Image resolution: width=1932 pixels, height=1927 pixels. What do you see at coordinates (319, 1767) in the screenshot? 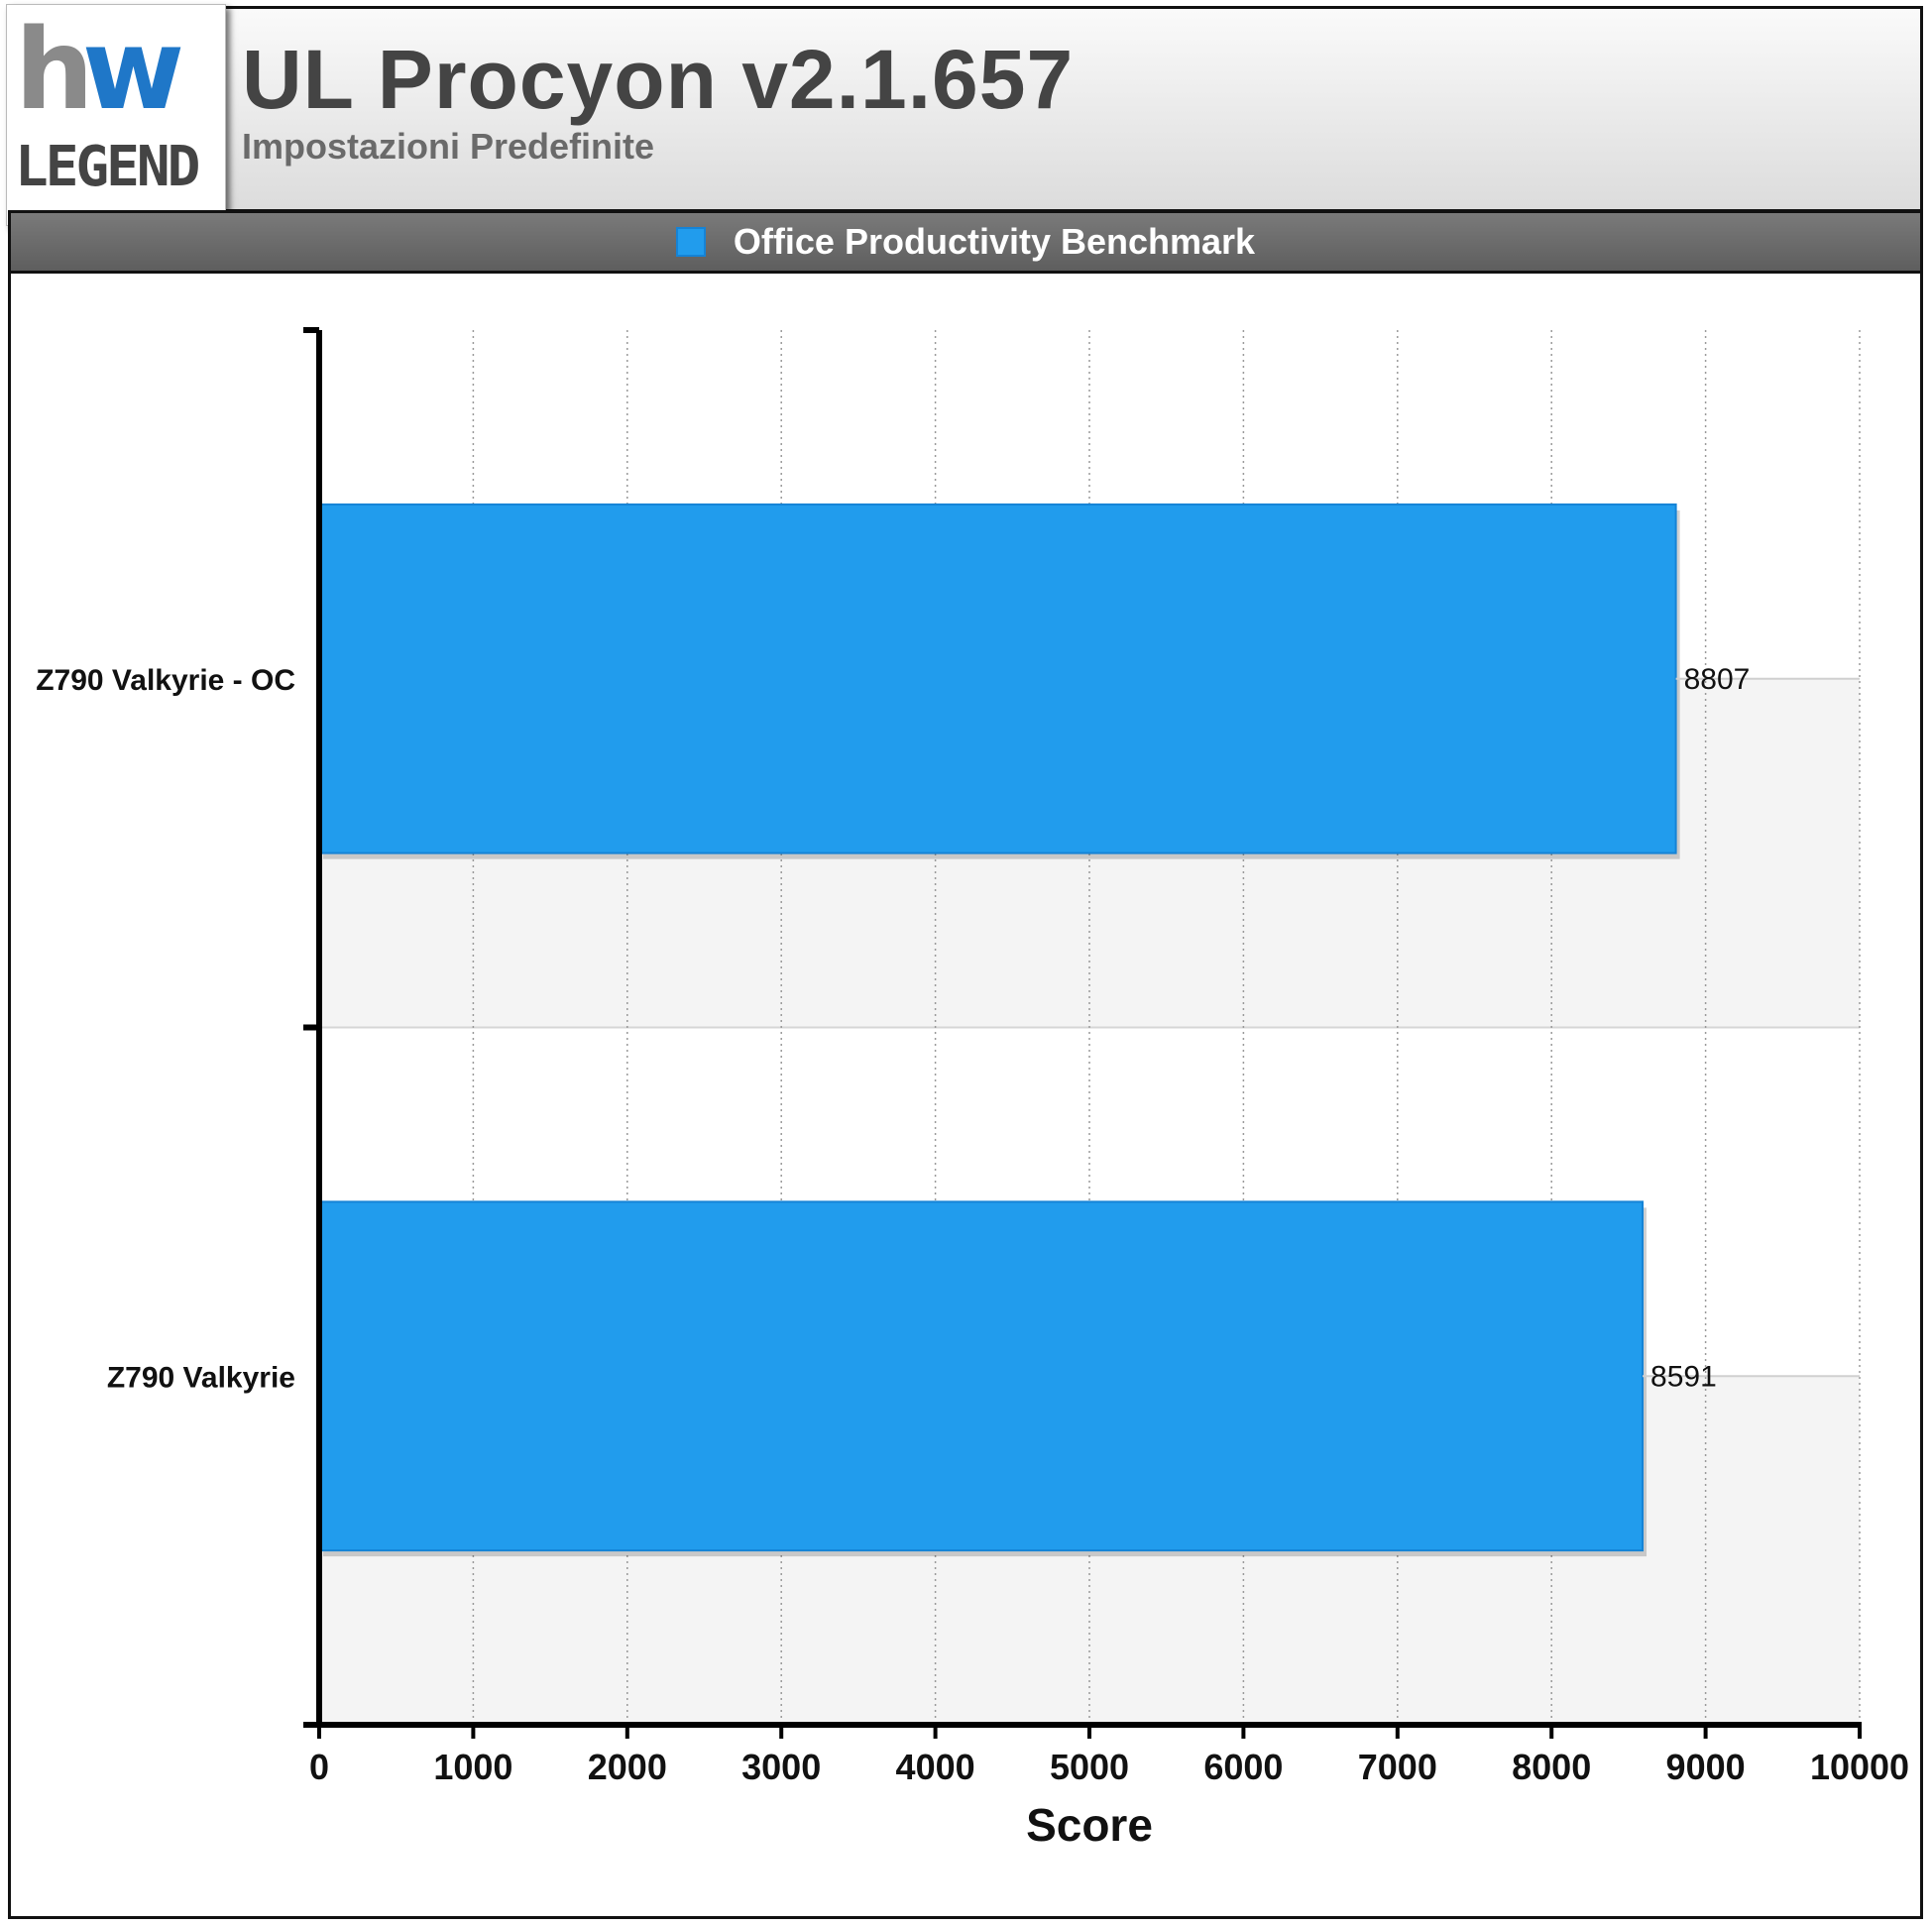
I see `x-tick-label: 0` at bounding box center [319, 1767].